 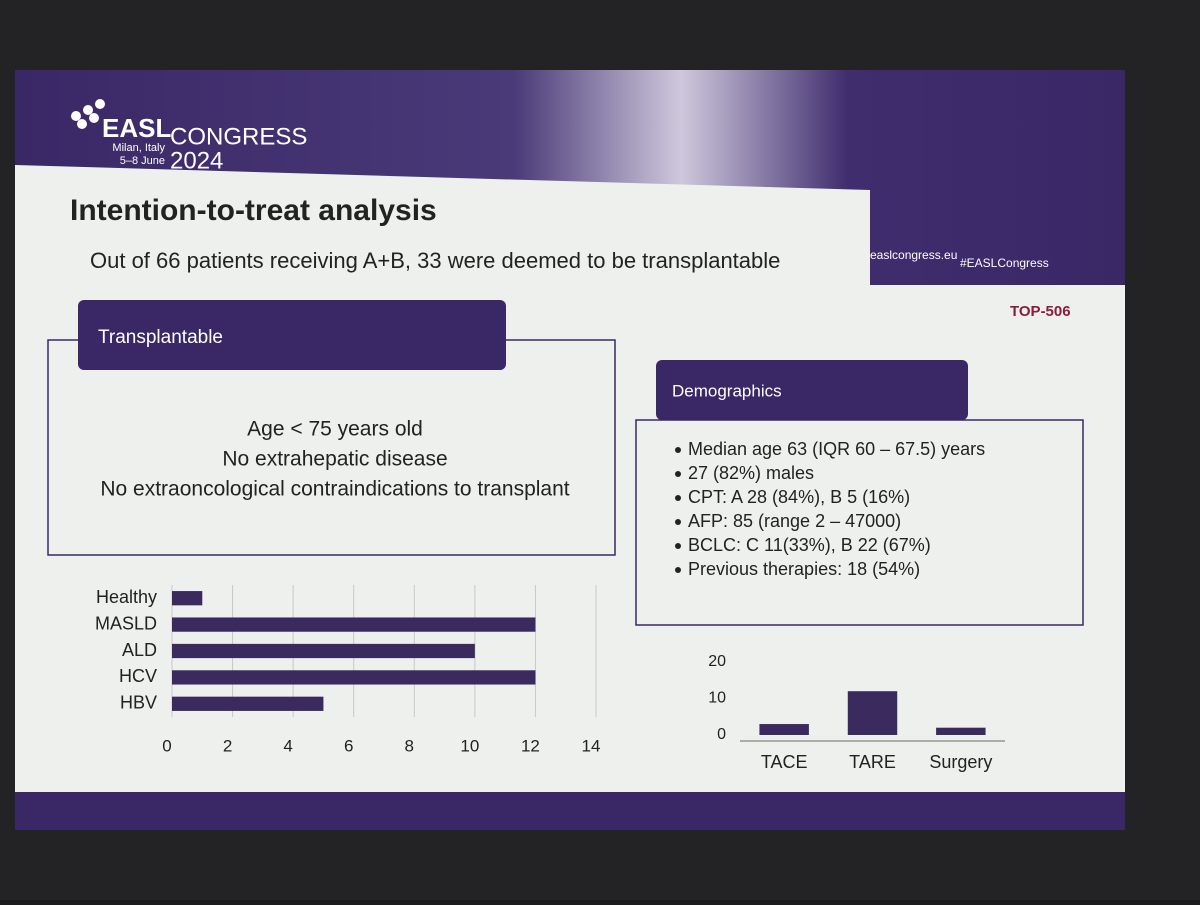 I want to click on year: 2024, so click(x=196, y=160).